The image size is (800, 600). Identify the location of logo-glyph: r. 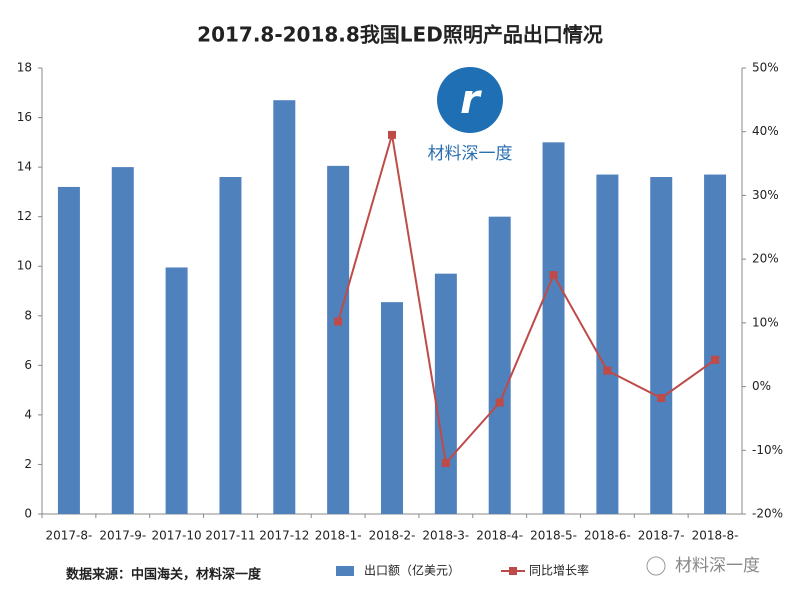
(471, 100).